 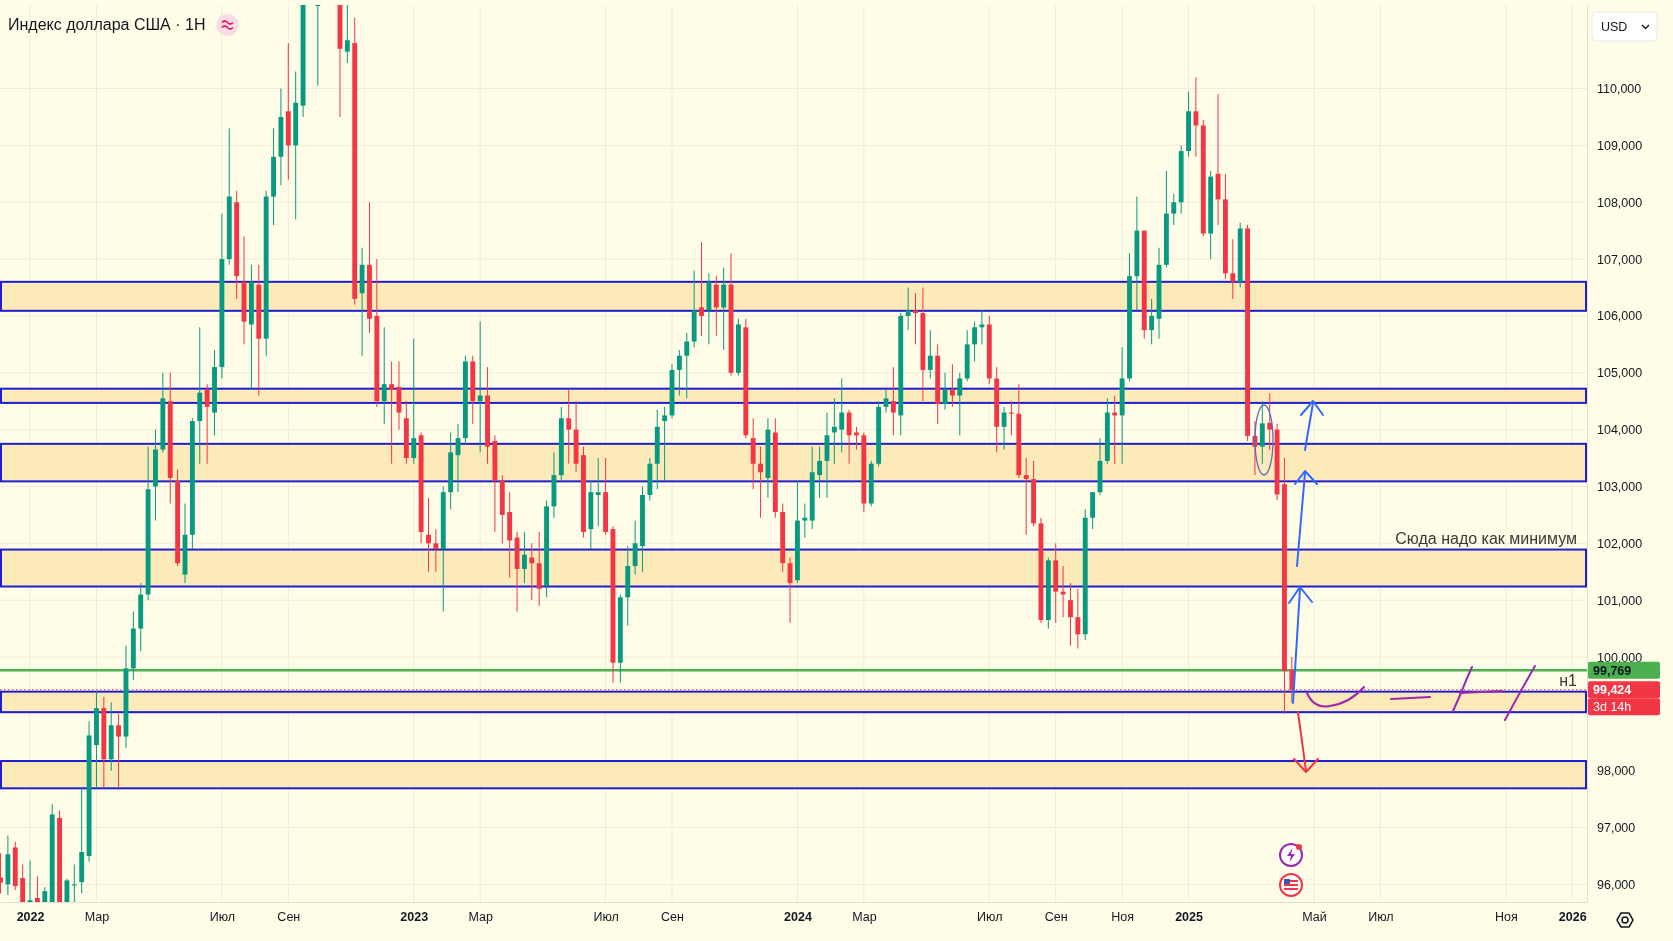 What do you see at coordinates (1572, 916) in the screenshot?
I see `x-tick-label: 2026` at bounding box center [1572, 916].